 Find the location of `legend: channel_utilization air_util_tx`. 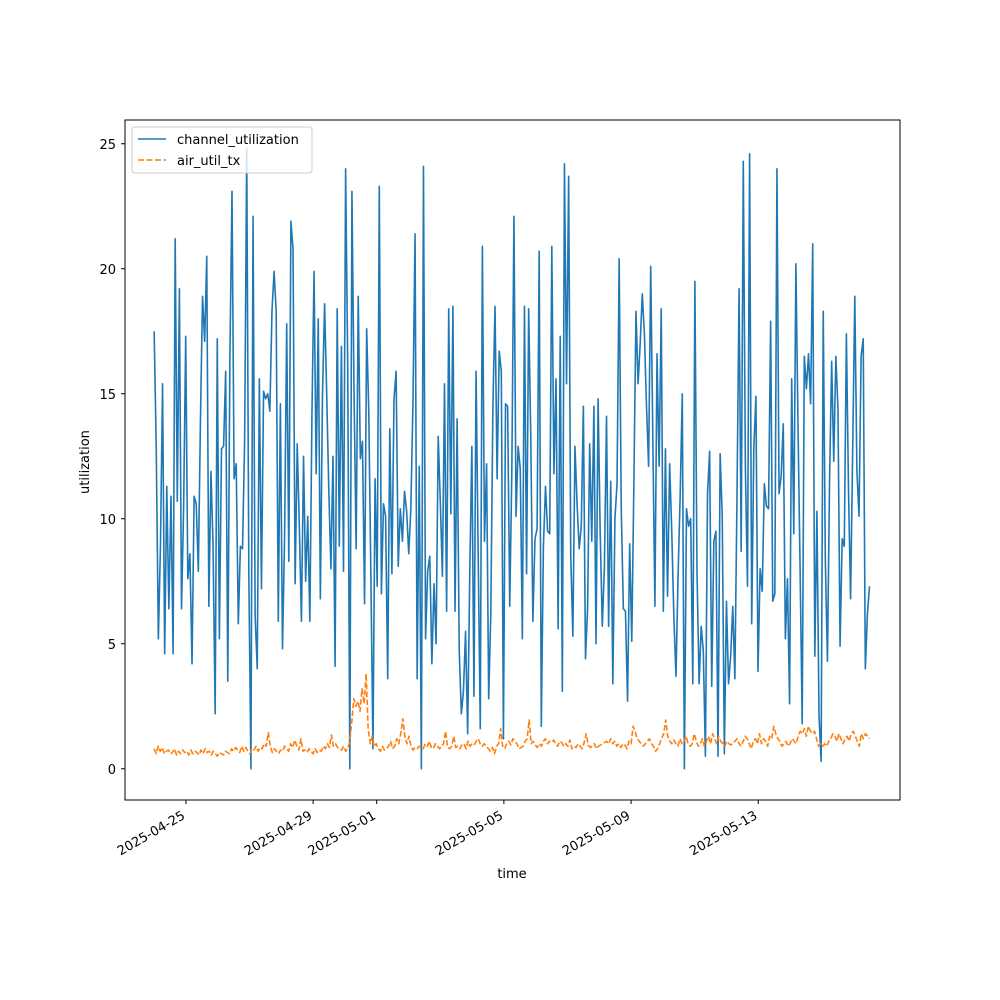

legend: channel_utilization air_util_tx is located at coordinates (222, 150).